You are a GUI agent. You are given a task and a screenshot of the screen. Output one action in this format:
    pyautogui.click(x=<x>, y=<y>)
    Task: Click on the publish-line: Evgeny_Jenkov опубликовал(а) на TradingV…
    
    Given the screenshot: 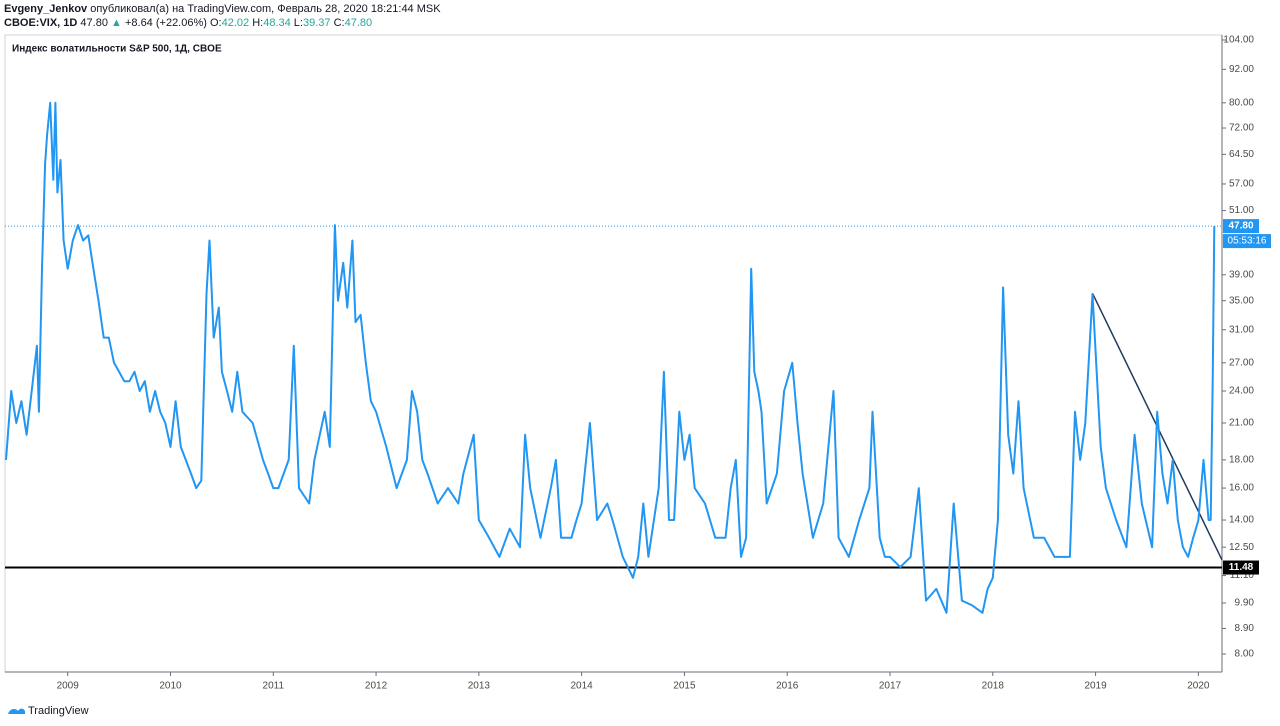 What is the action you would take?
    pyautogui.click(x=222, y=9)
    